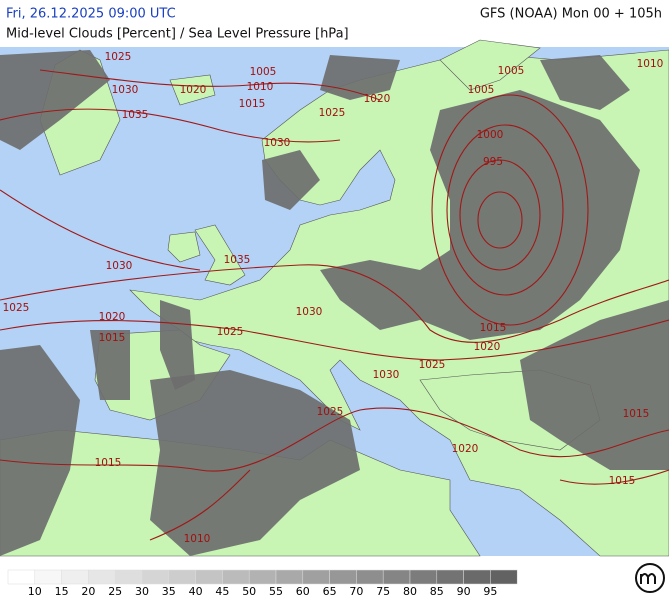 The height and width of the screenshot is (600, 669). Describe the element at coordinates (115, 591) in the screenshot. I see `colorbar-label: 25` at that location.